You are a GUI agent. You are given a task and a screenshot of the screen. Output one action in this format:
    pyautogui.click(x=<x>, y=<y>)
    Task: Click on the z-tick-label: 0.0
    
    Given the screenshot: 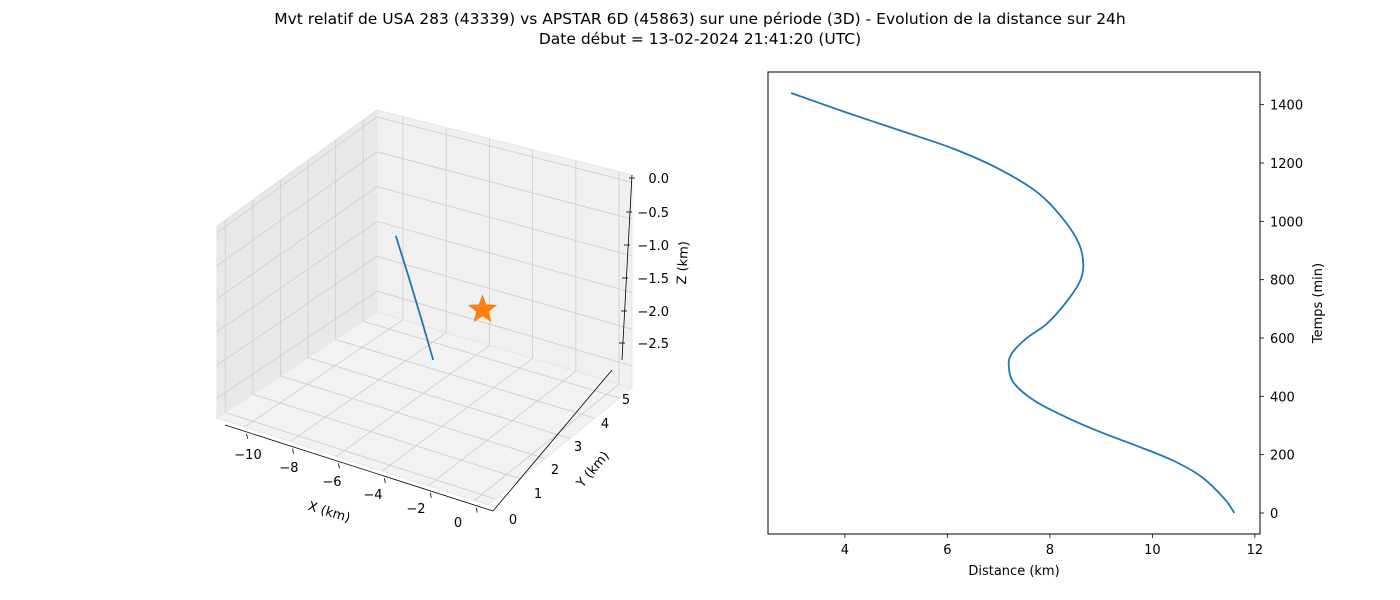 What is the action you would take?
    pyautogui.click(x=658, y=179)
    